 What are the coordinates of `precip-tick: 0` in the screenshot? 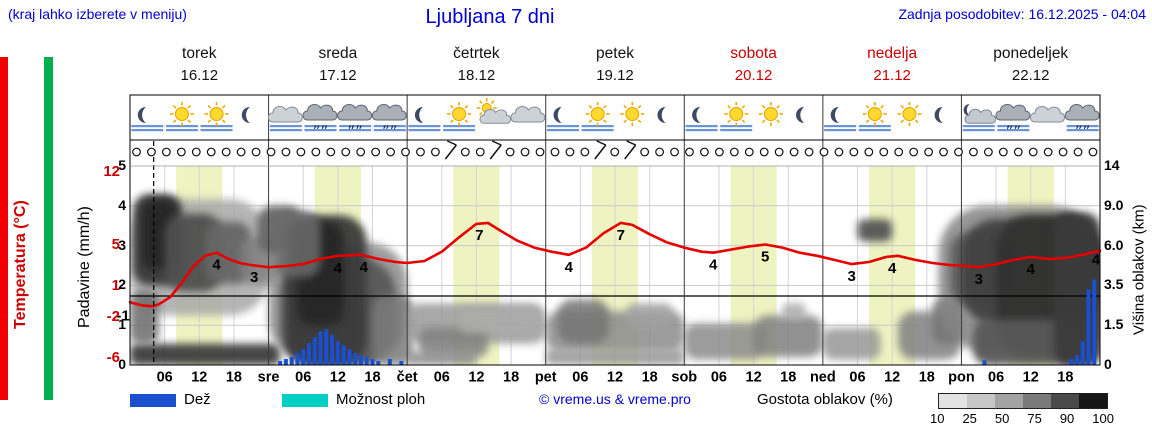 It's located at (122, 364).